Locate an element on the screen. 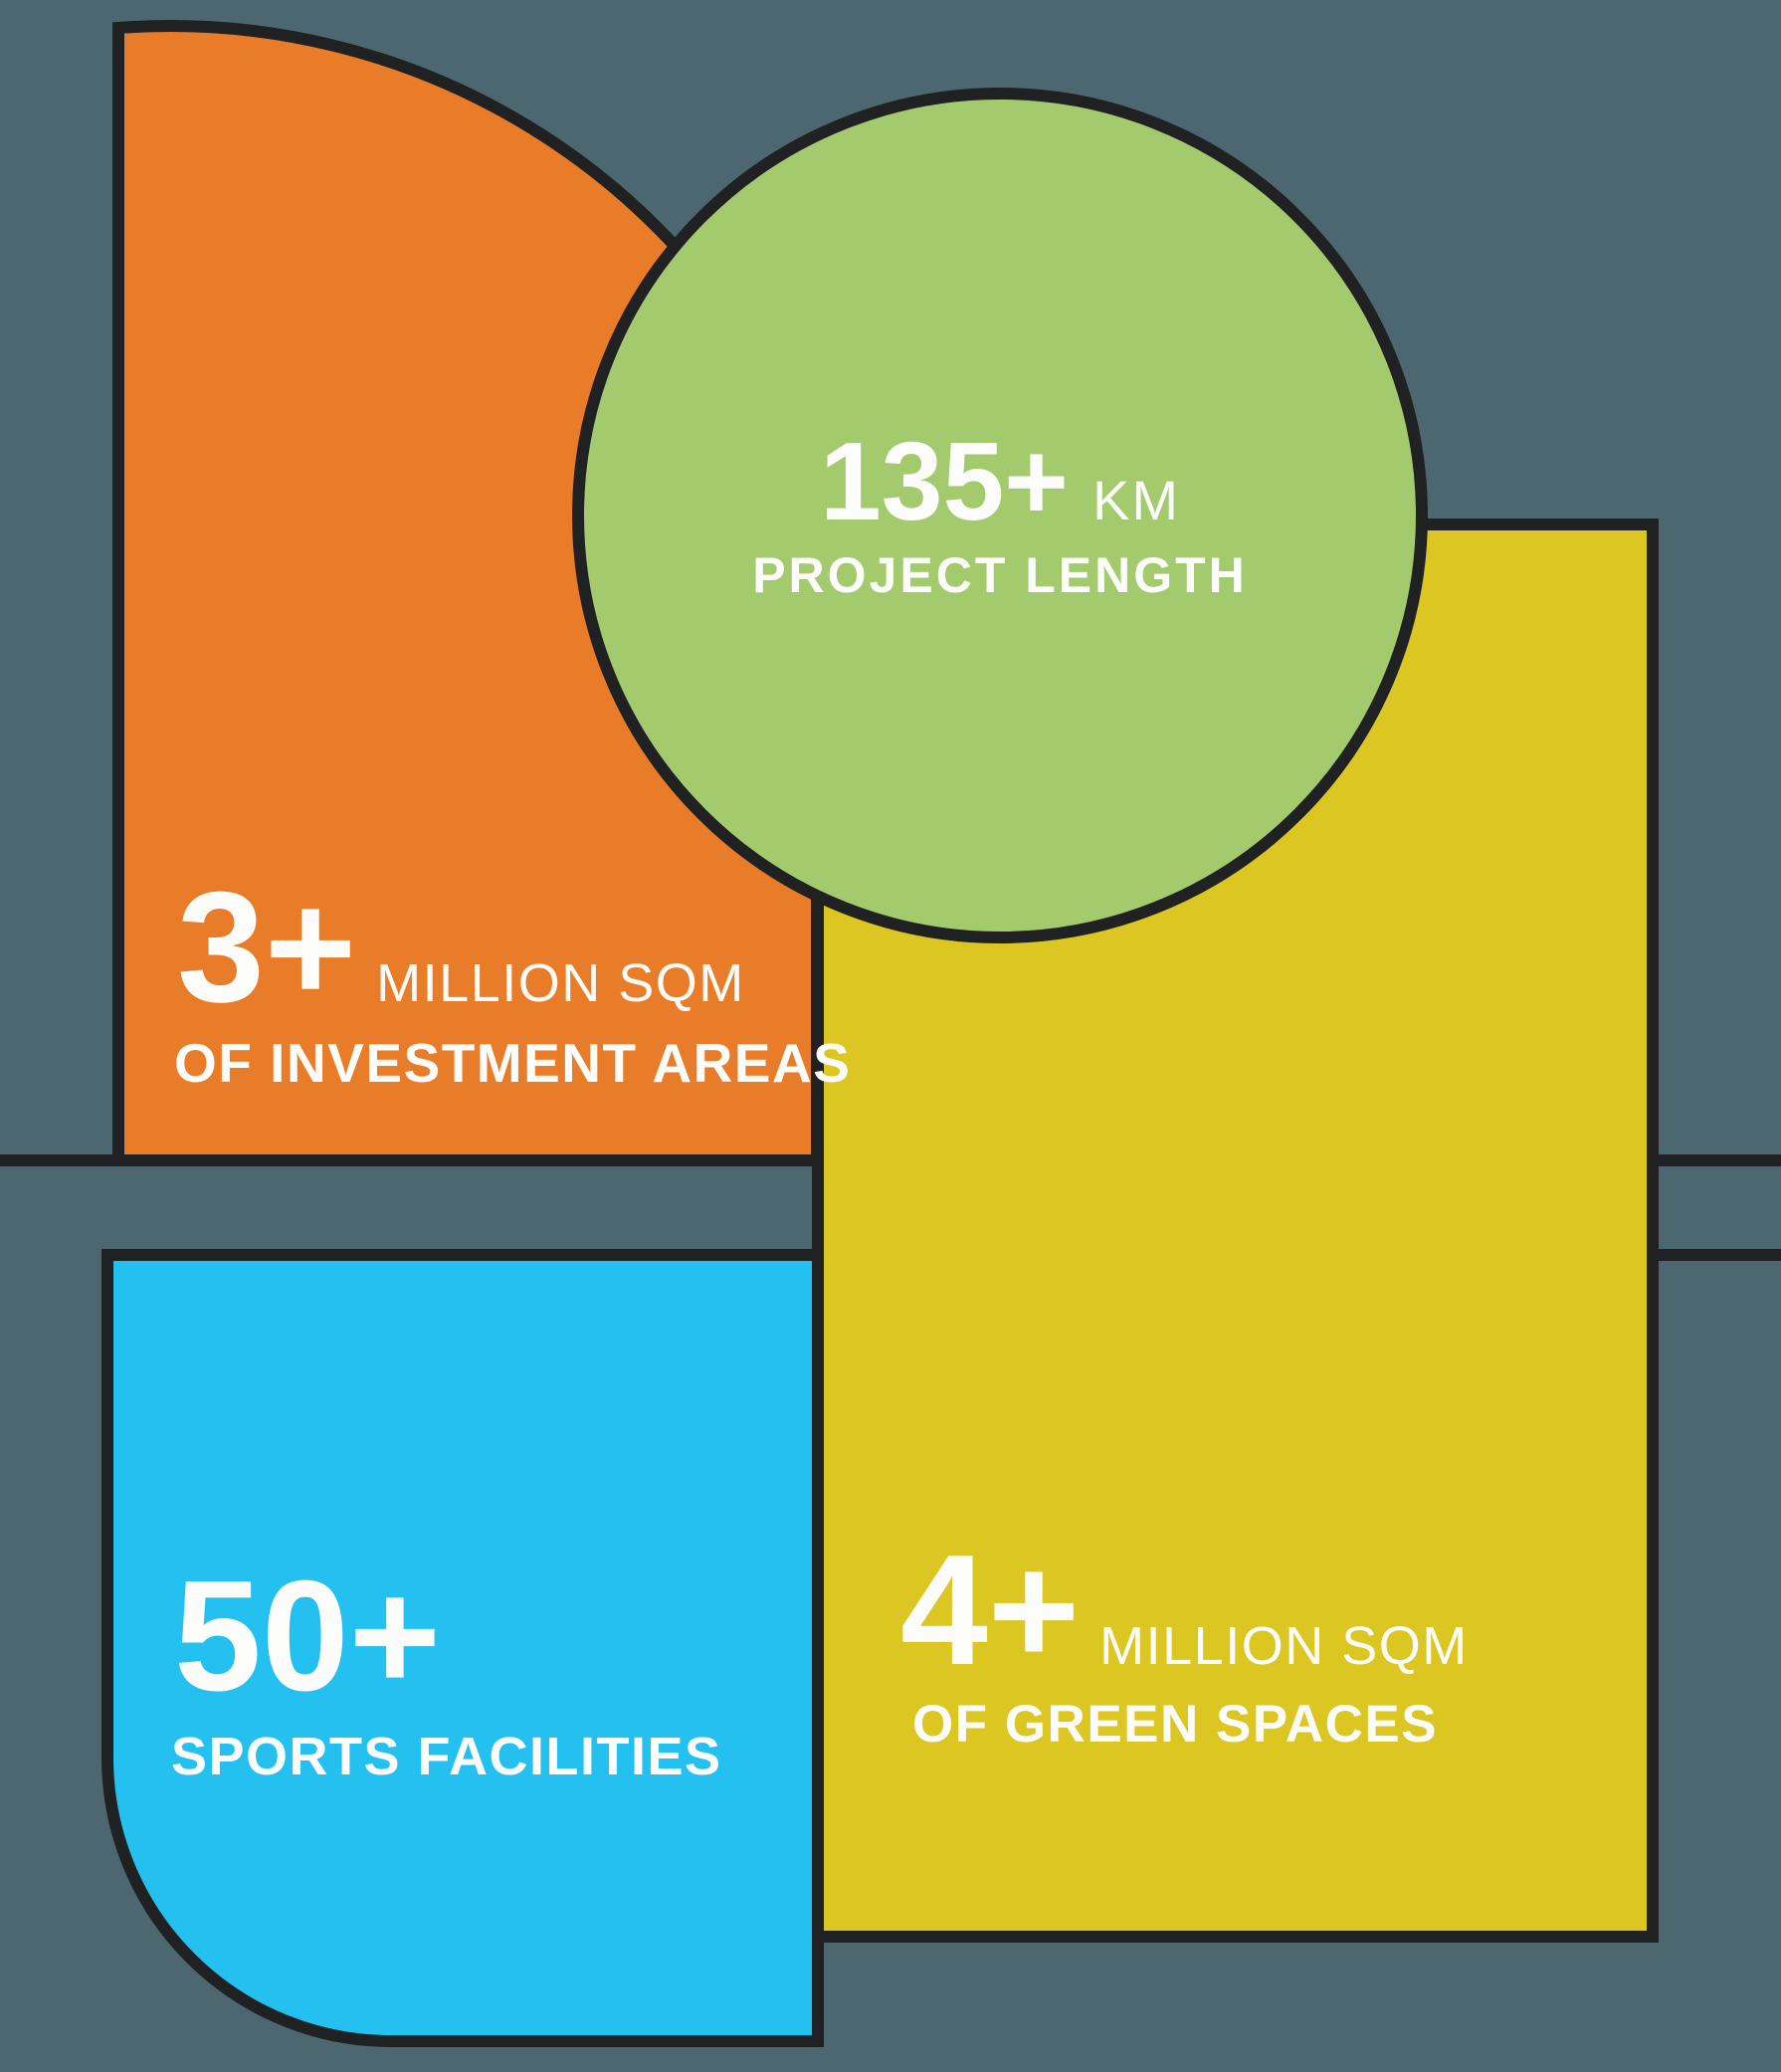 Image resolution: width=1781 pixels, height=2072 pixels. investment-value: 3+ is located at coordinates (267, 947).